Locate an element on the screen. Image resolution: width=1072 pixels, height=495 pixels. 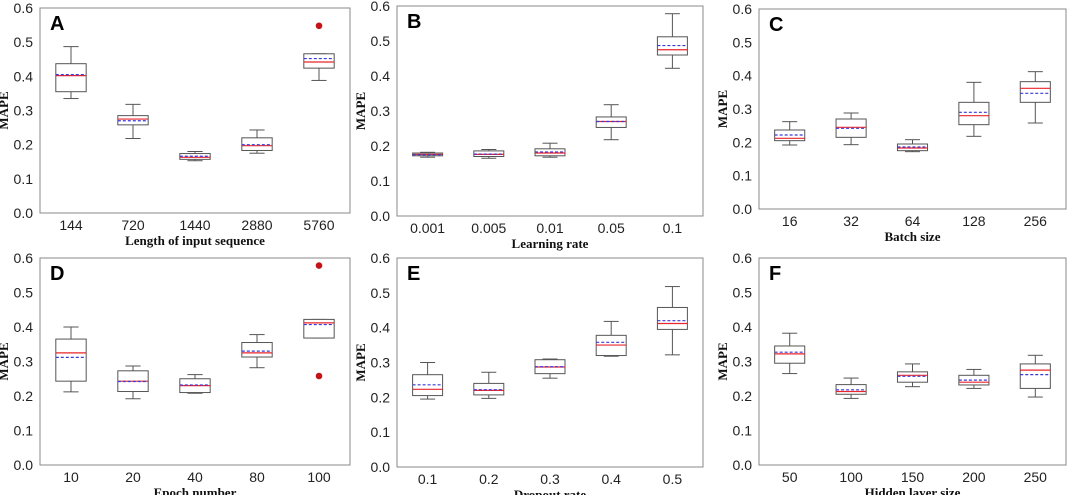
x-tick-label: 250 is located at coordinates (1036, 477).